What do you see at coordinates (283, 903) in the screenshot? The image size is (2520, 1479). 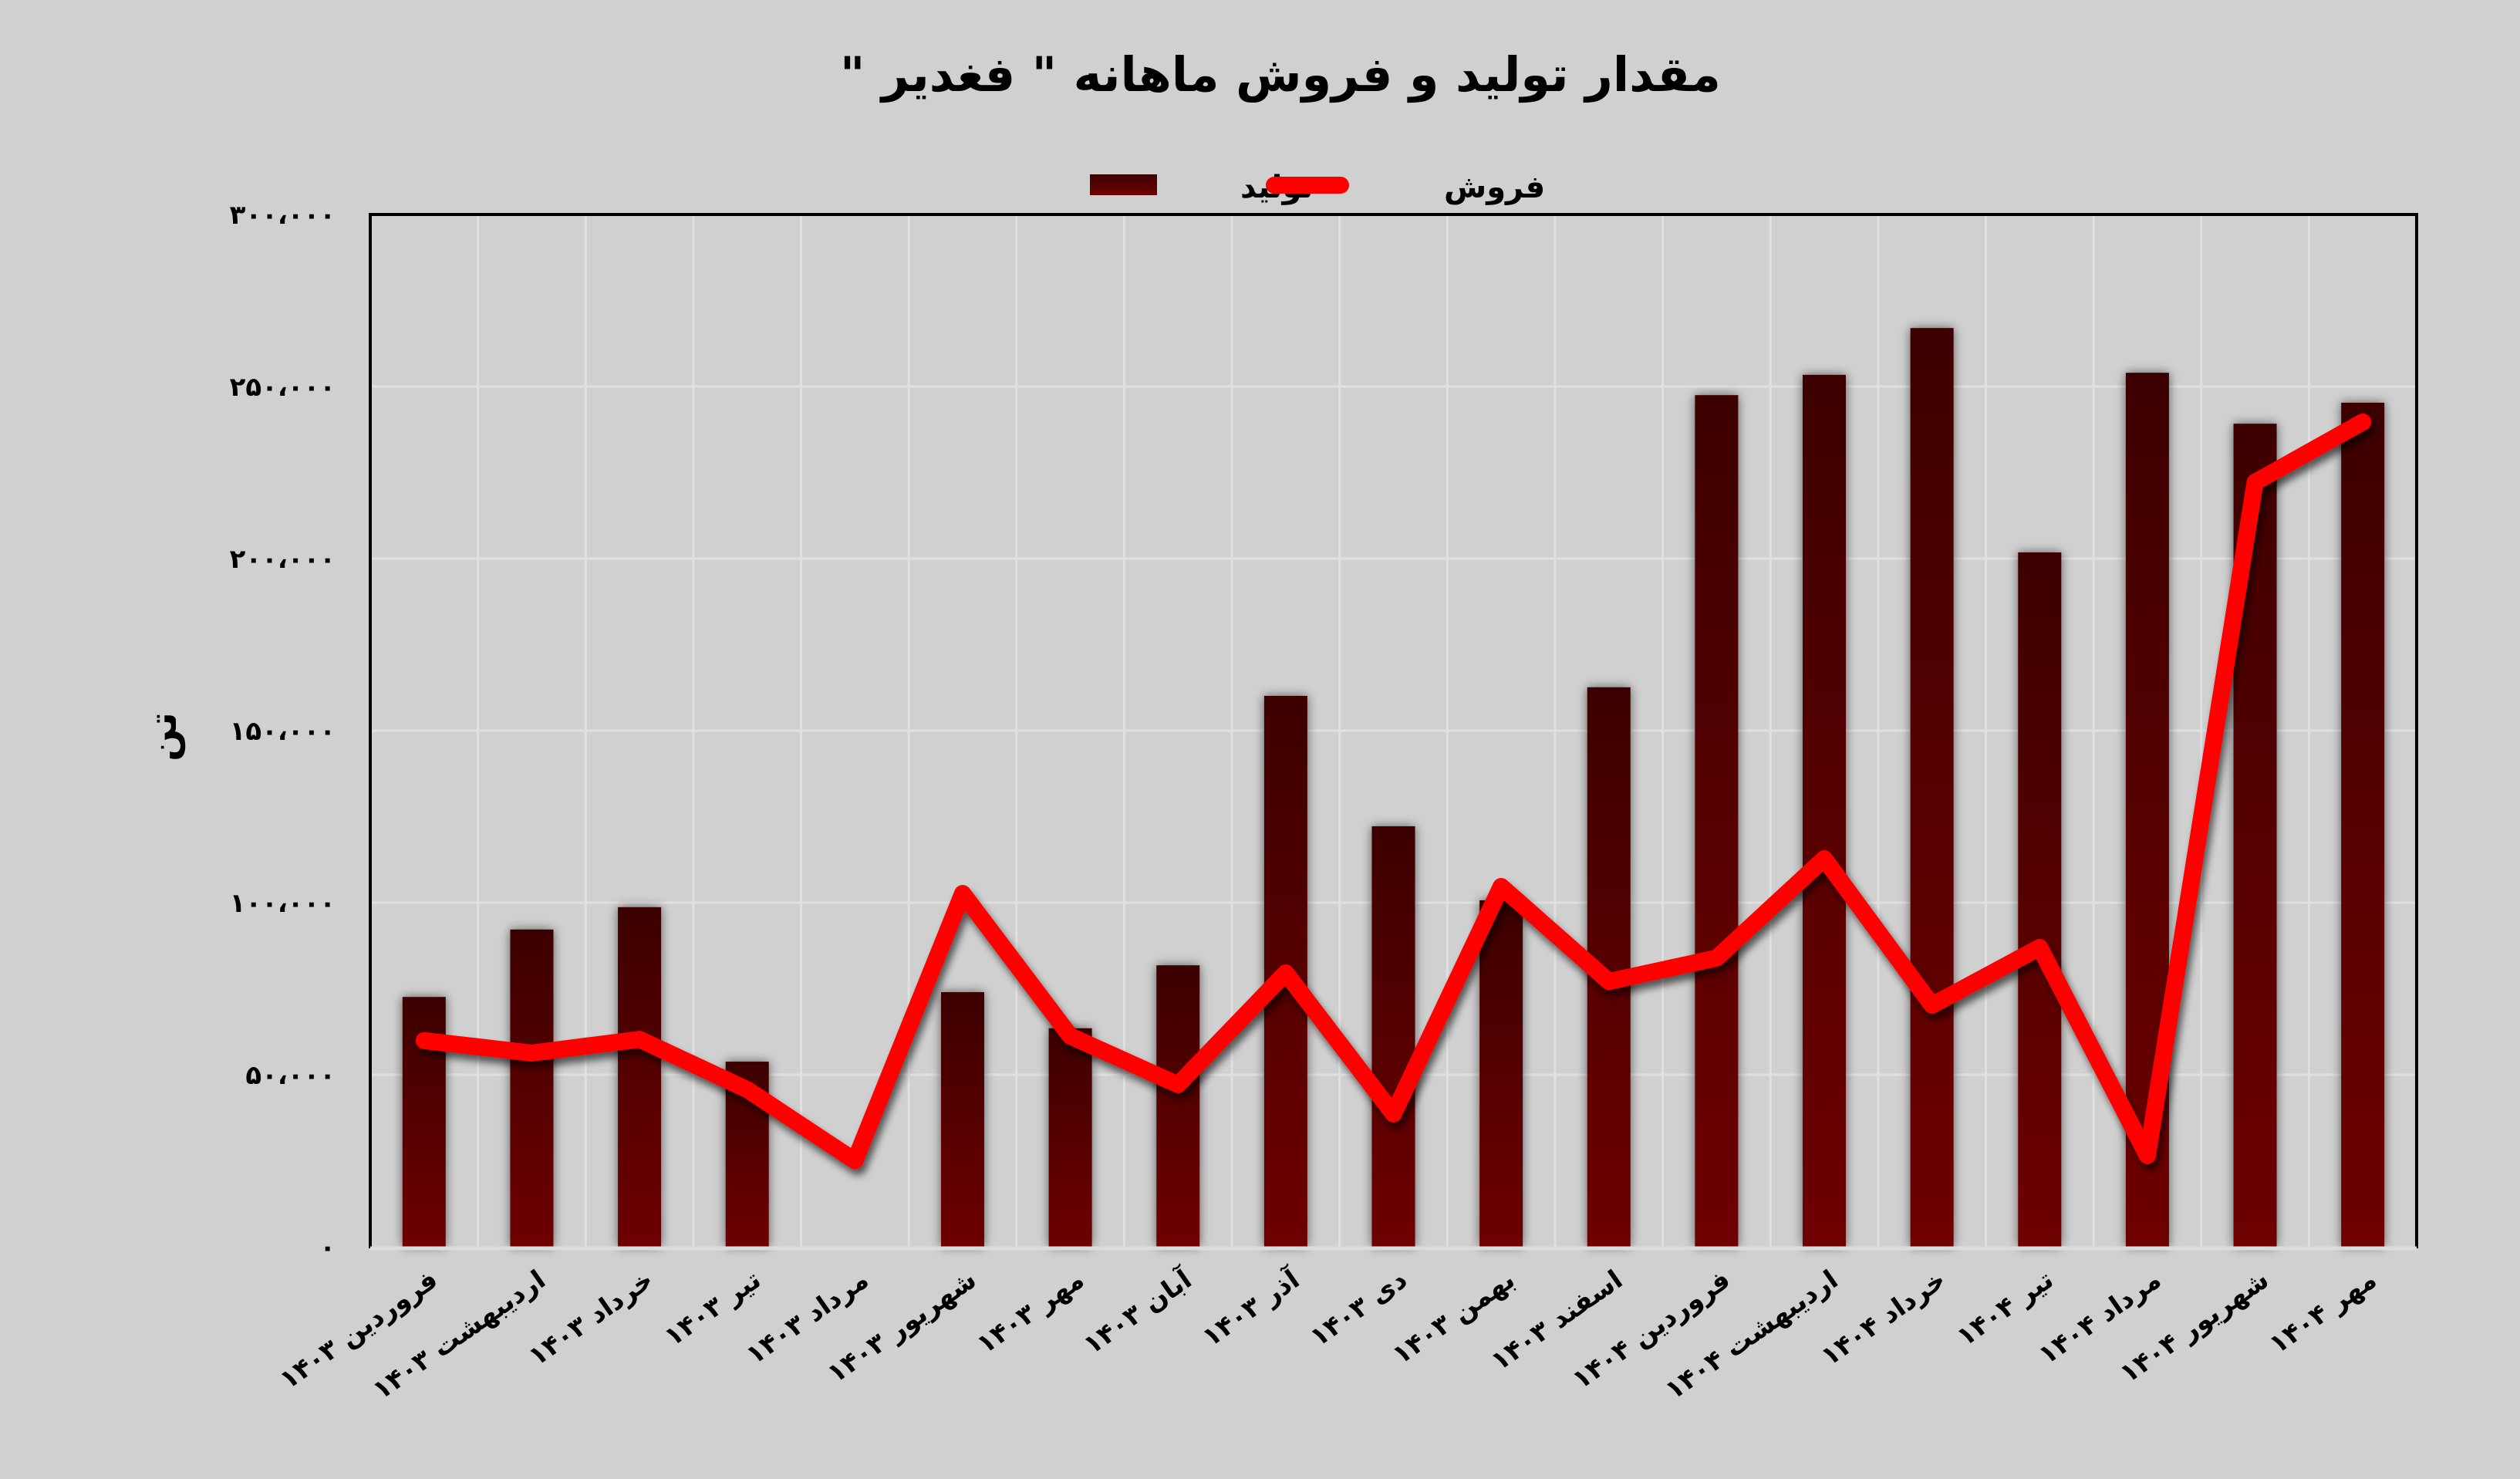 I see `y-tick-label: ۱۰۰،۰۰۰` at bounding box center [283, 903].